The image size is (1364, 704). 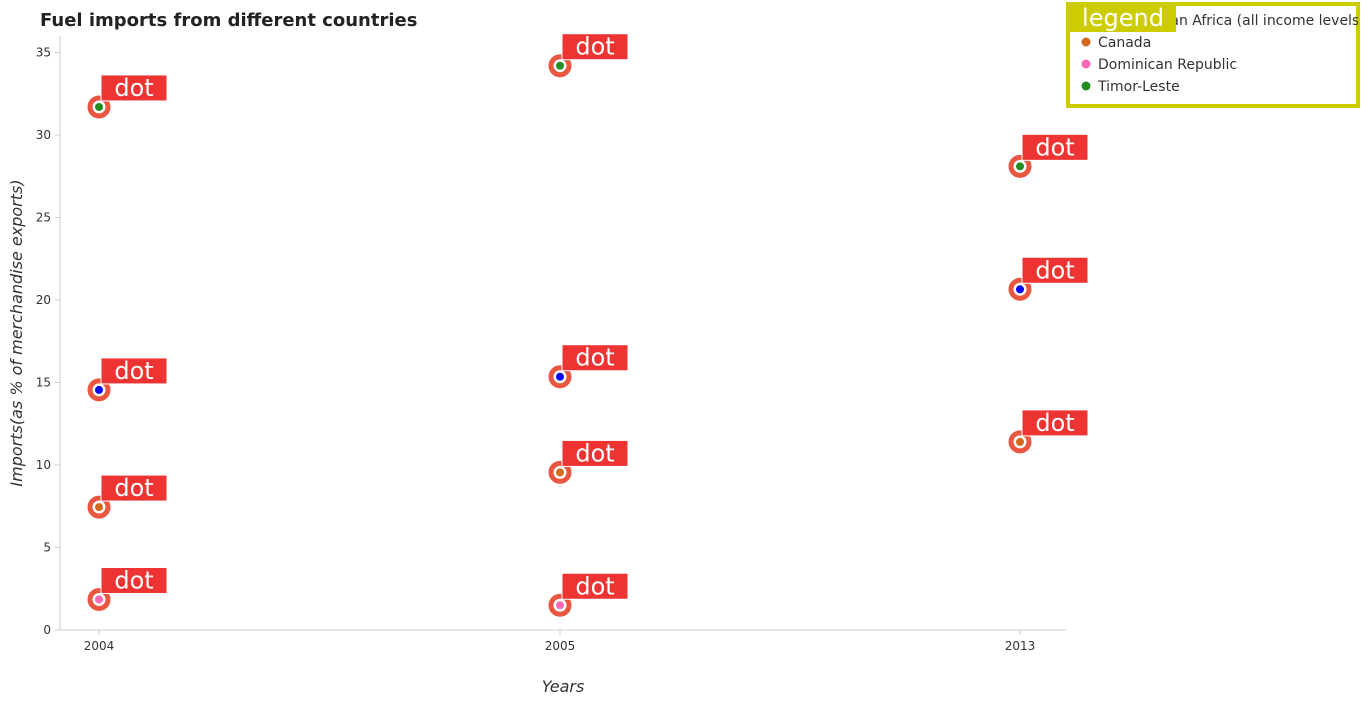 What do you see at coordinates (43, 135) in the screenshot?
I see `y-tick-label: 30` at bounding box center [43, 135].